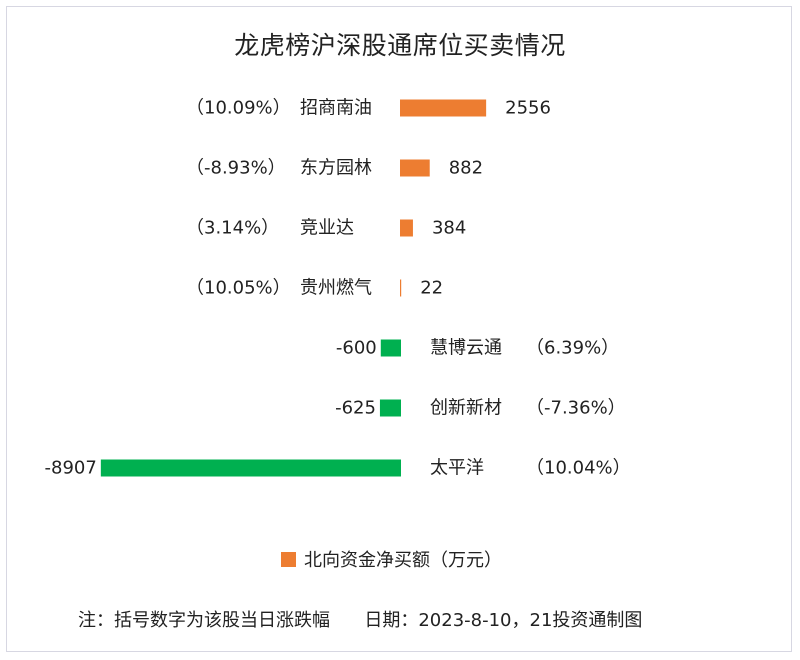 The width and height of the screenshot is (800, 660). What do you see at coordinates (400, 45) in the screenshot?
I see `chart-title: 龙虎榜沪深股通席位买卖情况` at bounding box center [400, 45].